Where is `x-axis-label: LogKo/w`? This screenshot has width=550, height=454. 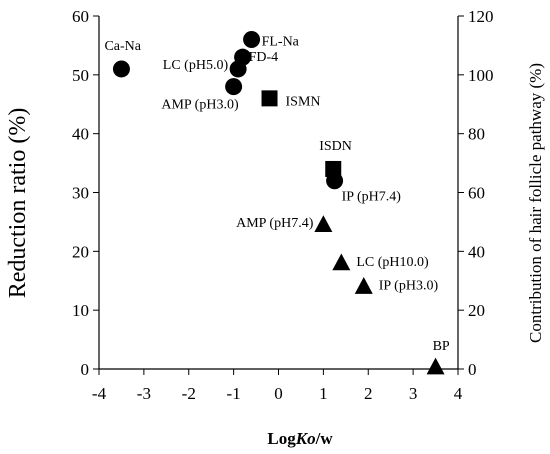 x-axis-label: LogKo/w is located at coordinates (300, 438).